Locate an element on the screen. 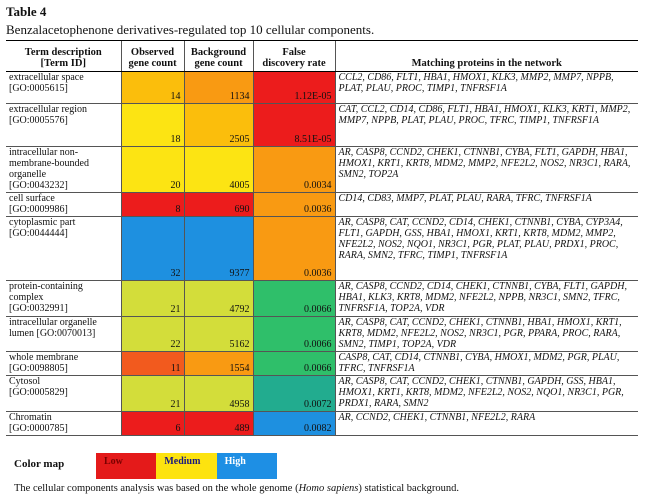 The width and height of the screenshot is (647, 500). legend-medium-swatch: Medium is located at coordinates (186, 466).